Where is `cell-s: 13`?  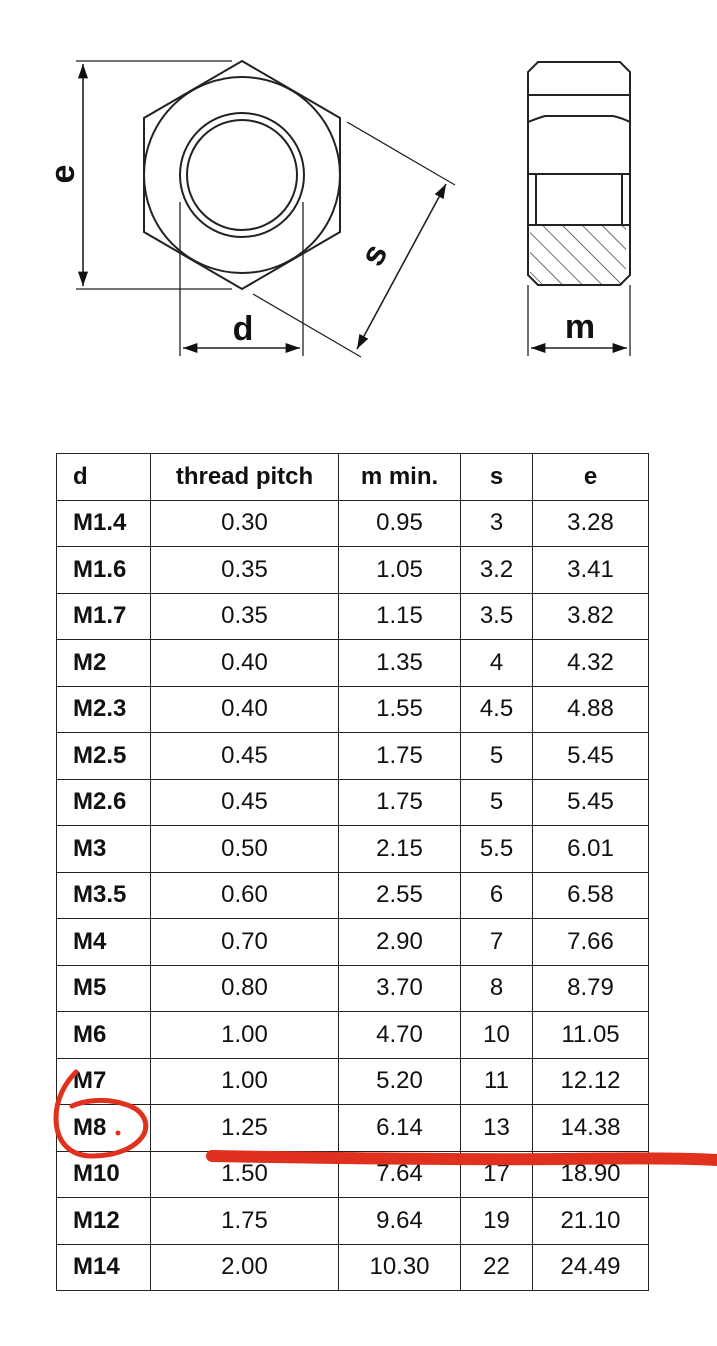 cell-s: 13 is located at coordinates (496, 1128).